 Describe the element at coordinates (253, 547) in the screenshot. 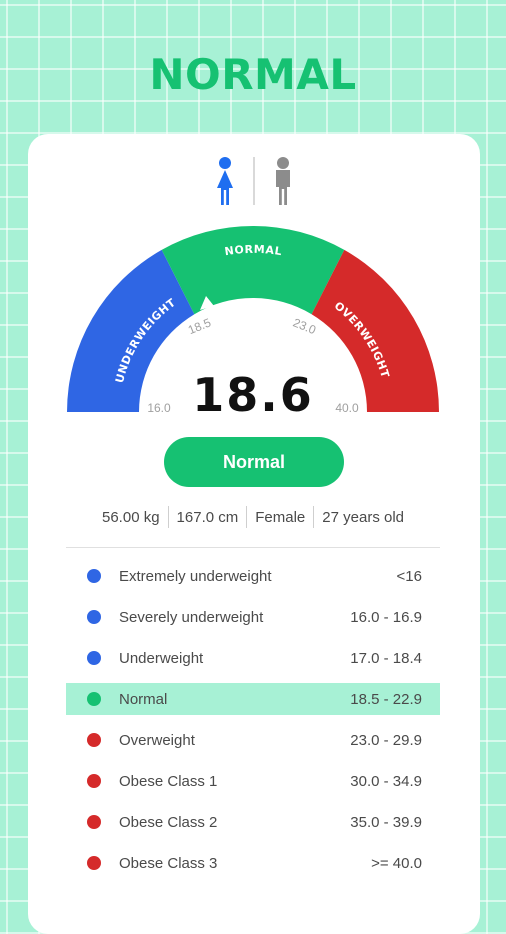

I see `section-divider` at that location.